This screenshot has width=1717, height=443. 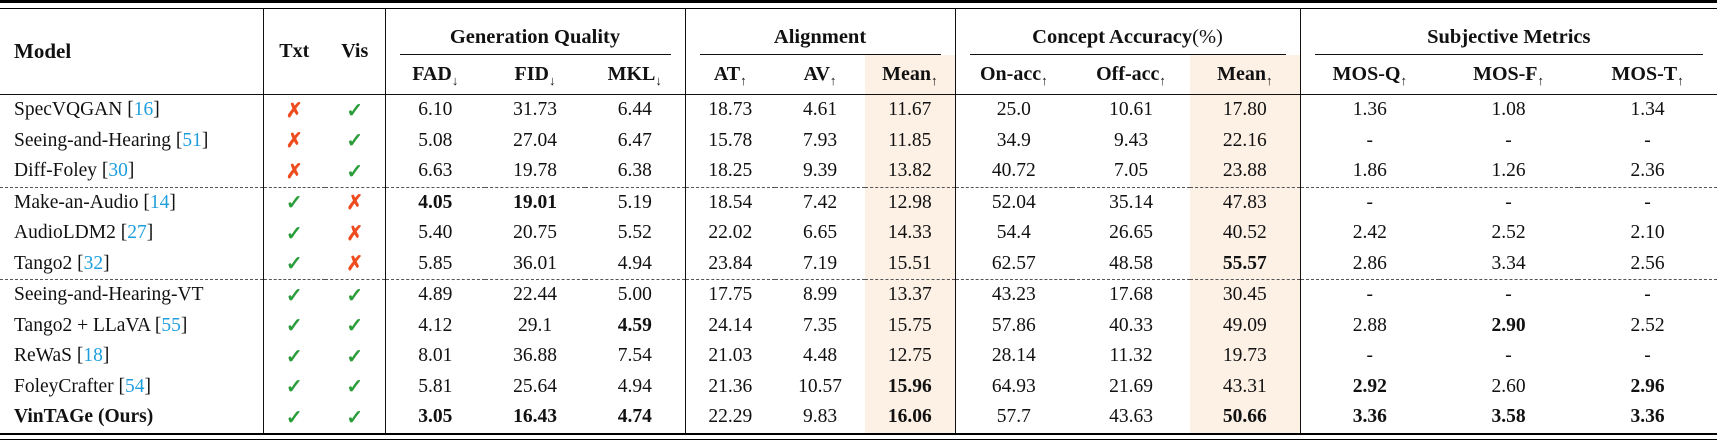 I want to click on metric-value: 25.0, so click(x=1013, y=110).